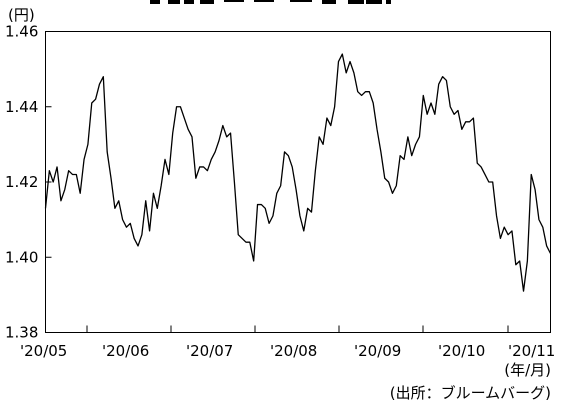  What do you see at coordinates (43, 351) in the screenshot?
I see `x-tick-label: '20/05` at bounding box center [43, 351].